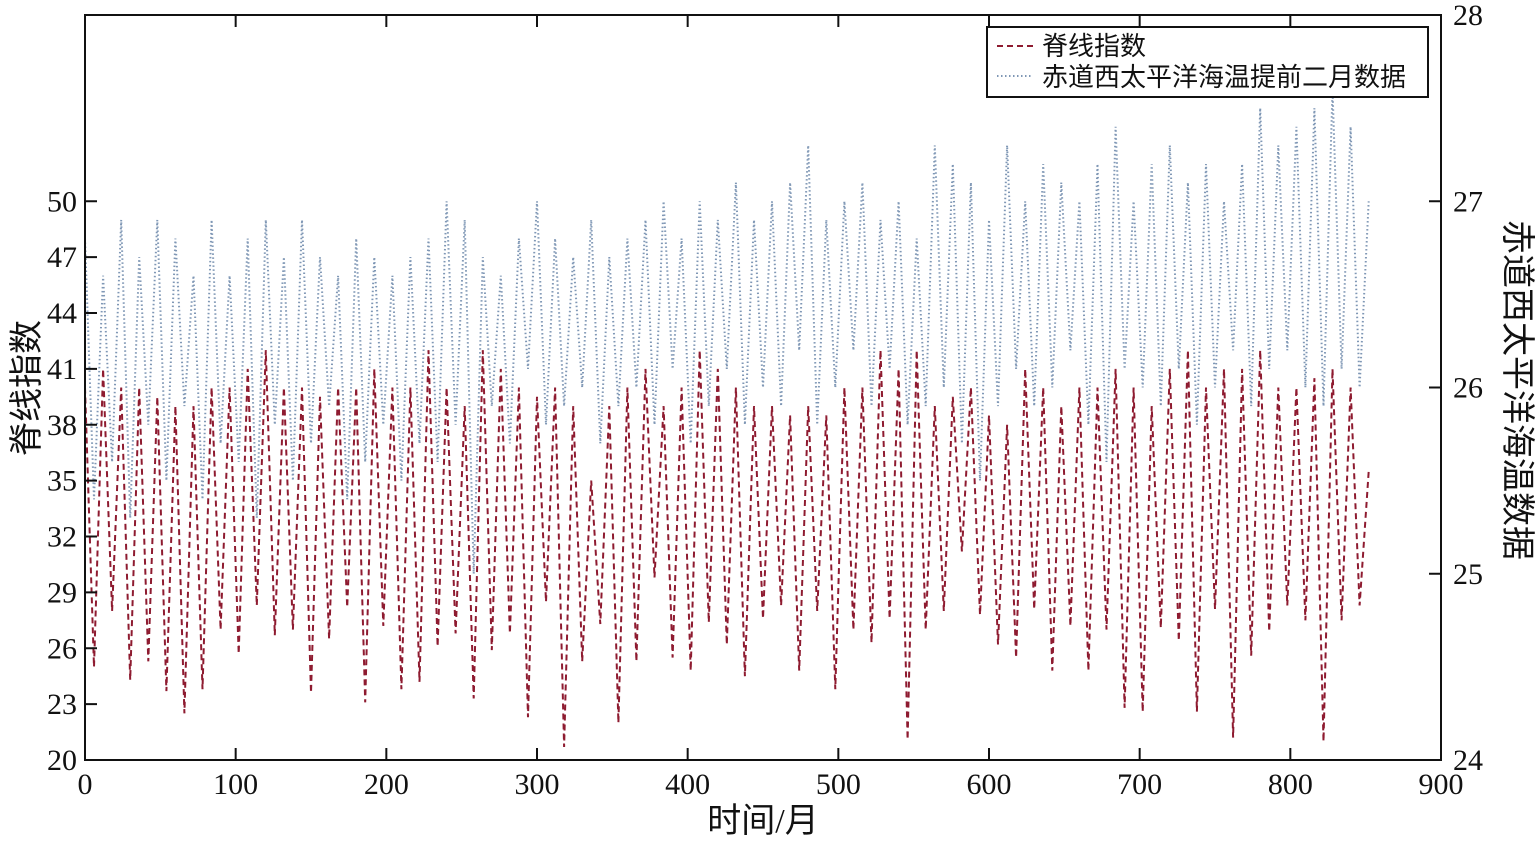 The height and width of the screenshot is (843, 1536). I want to click on y-left-tick-label: 29, so click(62, 592).